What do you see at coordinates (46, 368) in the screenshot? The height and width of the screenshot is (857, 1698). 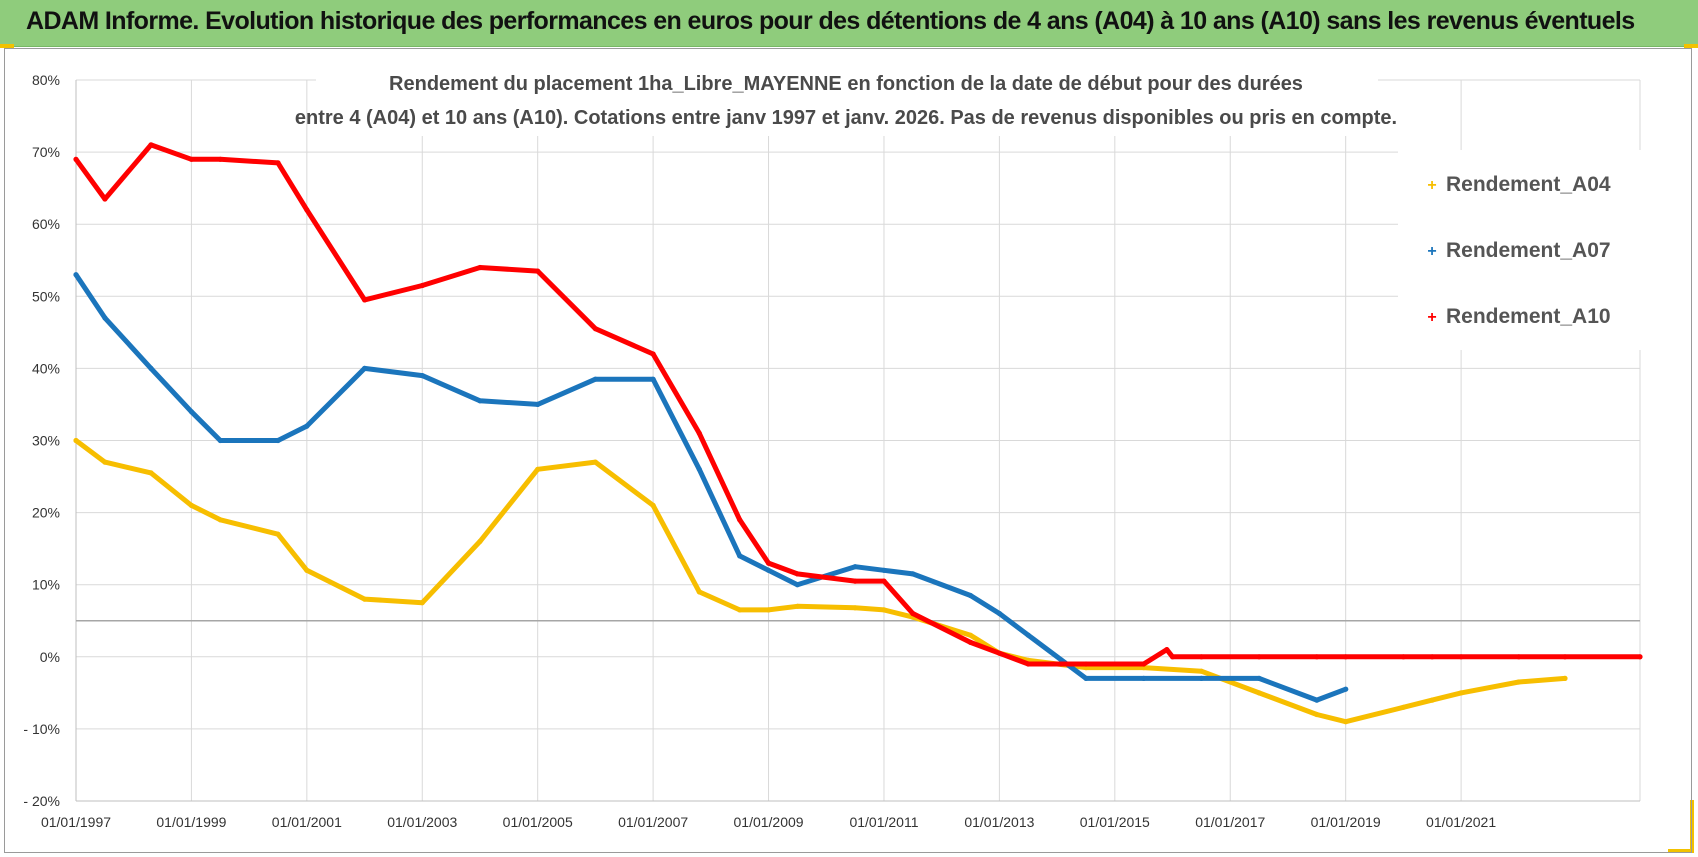 I see `y-tick-label: 40%` at bounding box center [46, 368].